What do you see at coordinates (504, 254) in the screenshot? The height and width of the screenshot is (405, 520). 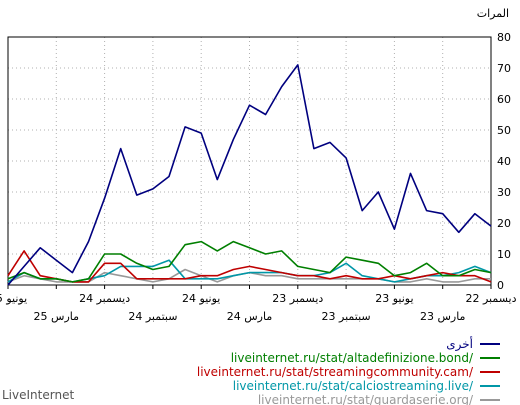 I see `y-tick-label: 10` at bounding box center [504, 254].